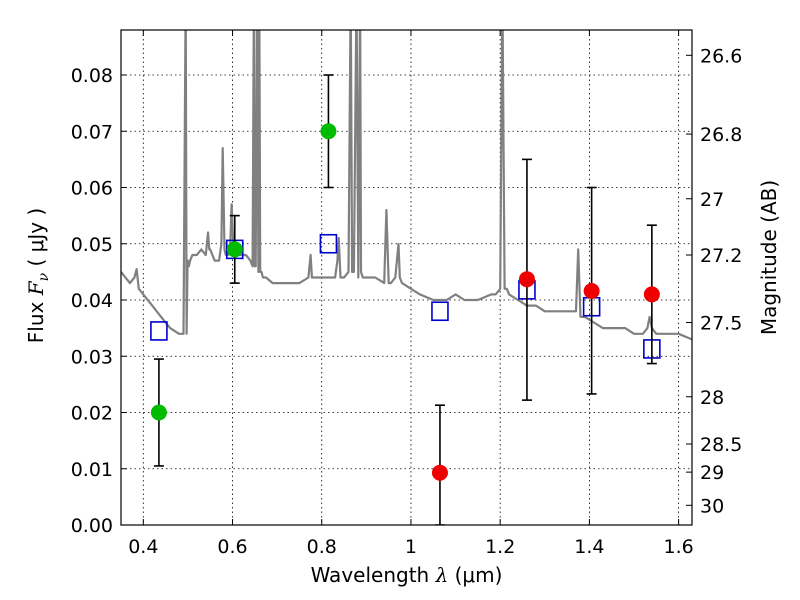 Image resolution: width=800 pixels, height=600 pixels. What do you see at coordinates (500, 547) in the screenshot?
I see `x-tick-label: 1.2` at bounding box center [500, 547].